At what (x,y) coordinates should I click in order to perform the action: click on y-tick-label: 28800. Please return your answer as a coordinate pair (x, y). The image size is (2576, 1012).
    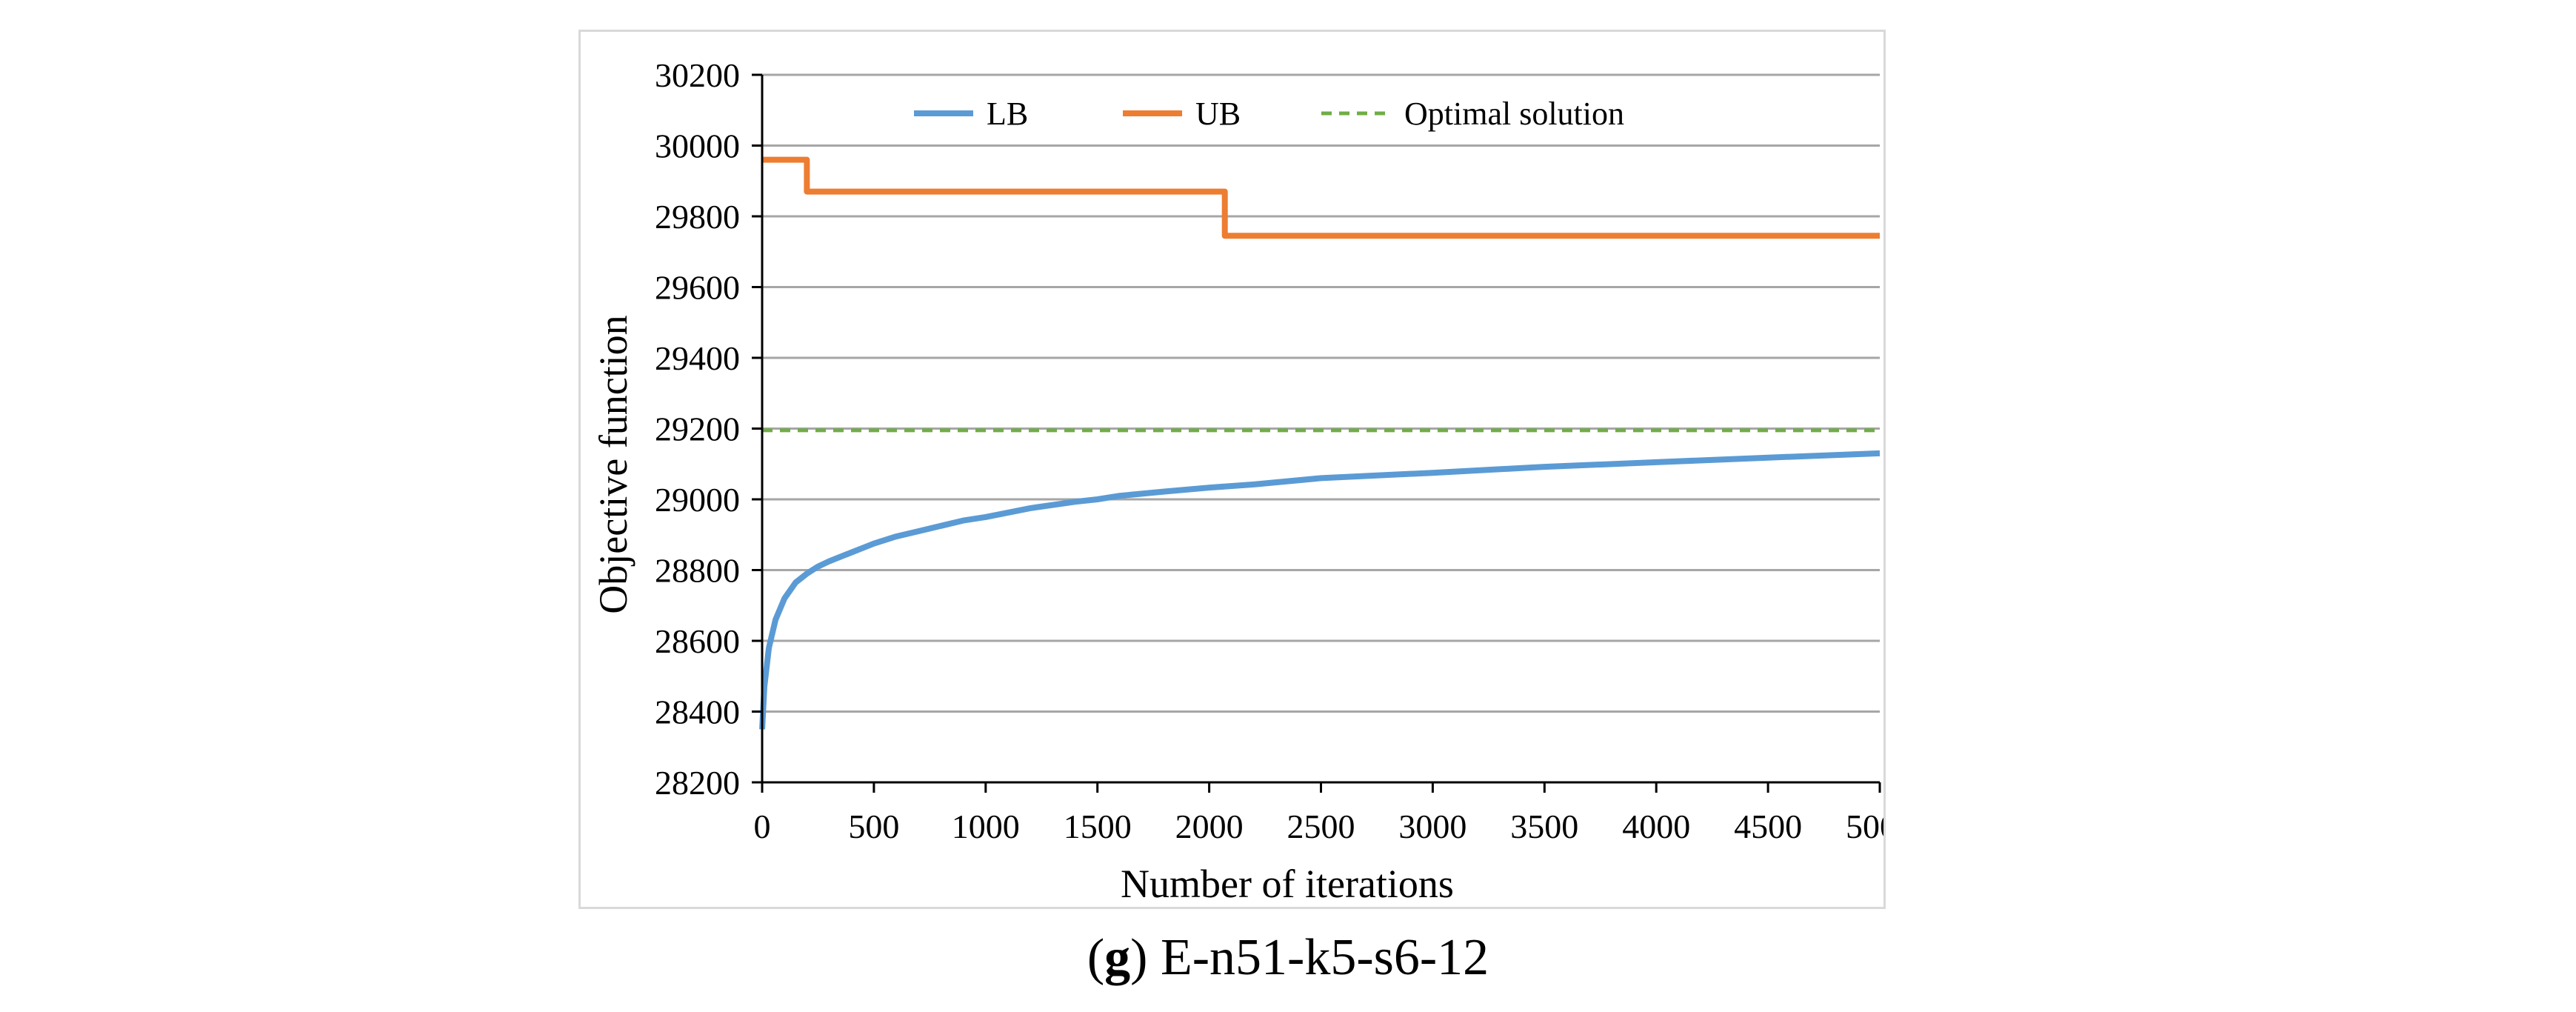
    Looking at the image, I should click on (697, 571).